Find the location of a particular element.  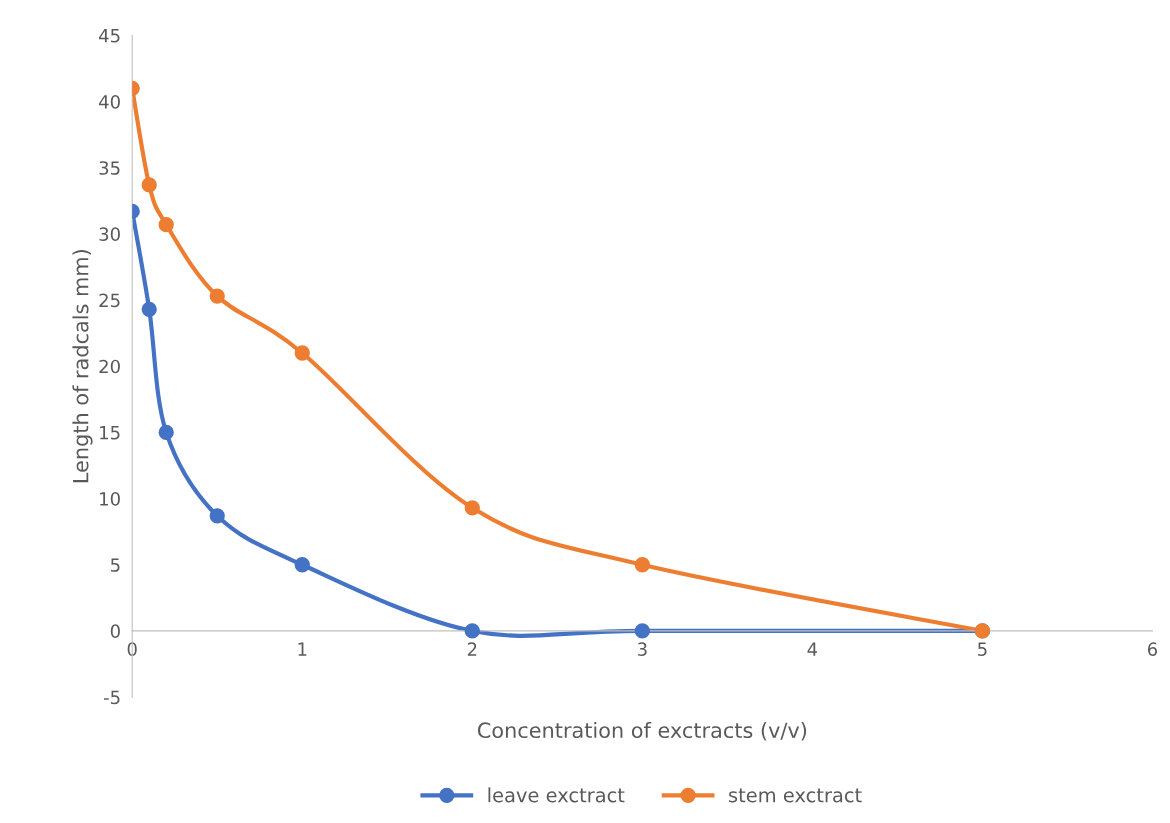

y-tick-label: 10 is located at coordinates (110, 499).